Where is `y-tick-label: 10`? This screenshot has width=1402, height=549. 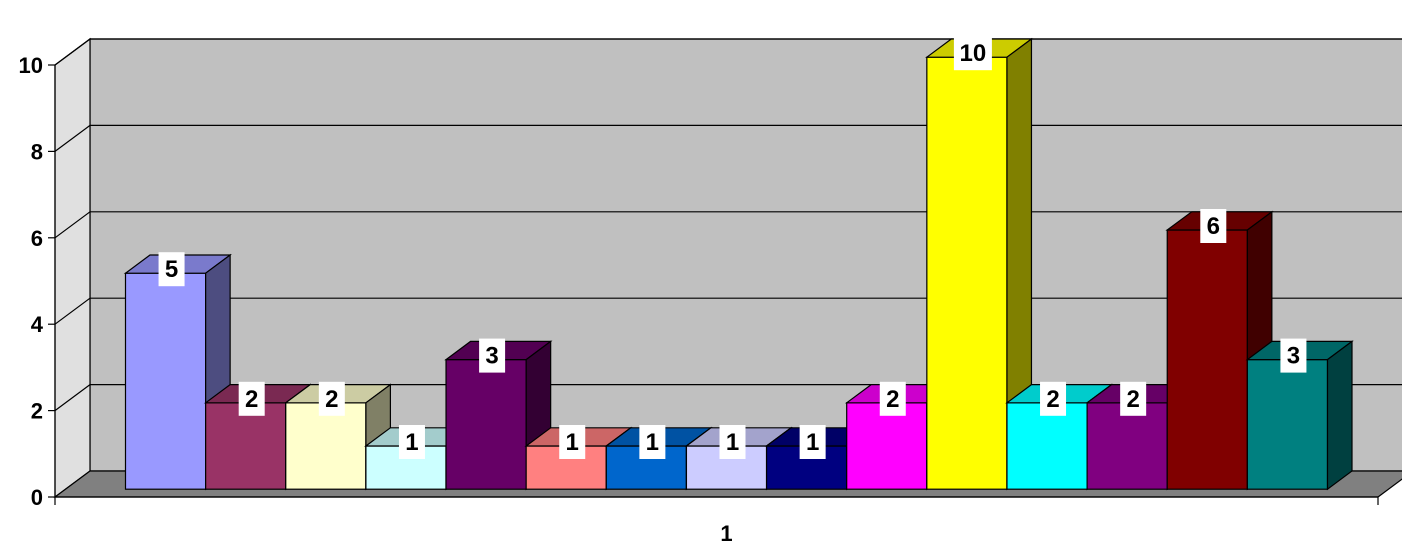 y-tick-label: 10 is located at coordinates (31, 65).